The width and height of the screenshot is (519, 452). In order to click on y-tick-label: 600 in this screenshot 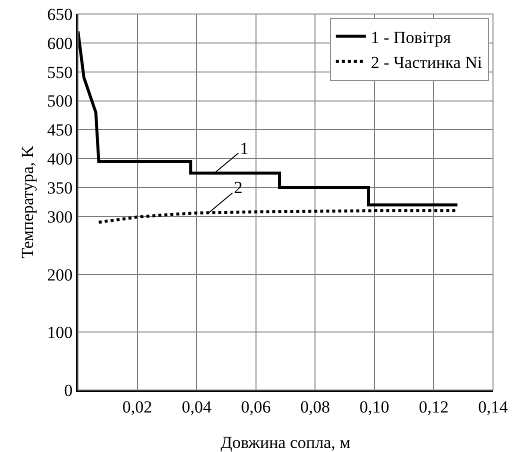, I will do `click(60, 43)`.